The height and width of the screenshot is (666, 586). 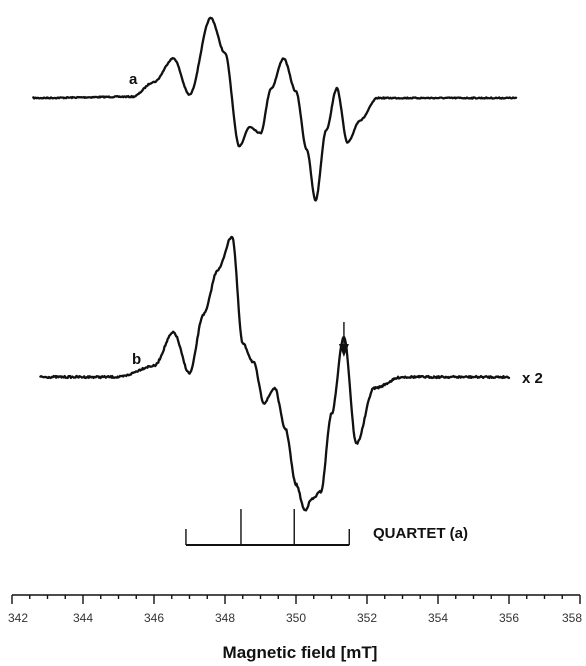 What do you see at coordinates (133, 79) in the screenshot?
I see `trace-label-a: a` at bounding box center [133, 79].